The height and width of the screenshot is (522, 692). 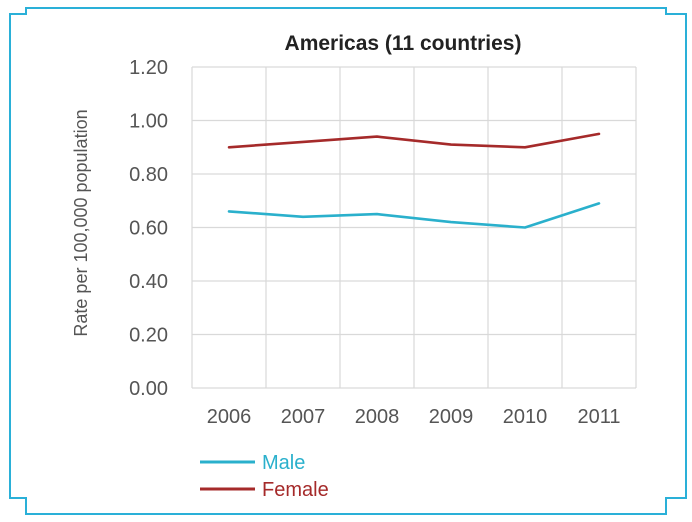 I want to click on series-line-female, so click(x=414, y=140).